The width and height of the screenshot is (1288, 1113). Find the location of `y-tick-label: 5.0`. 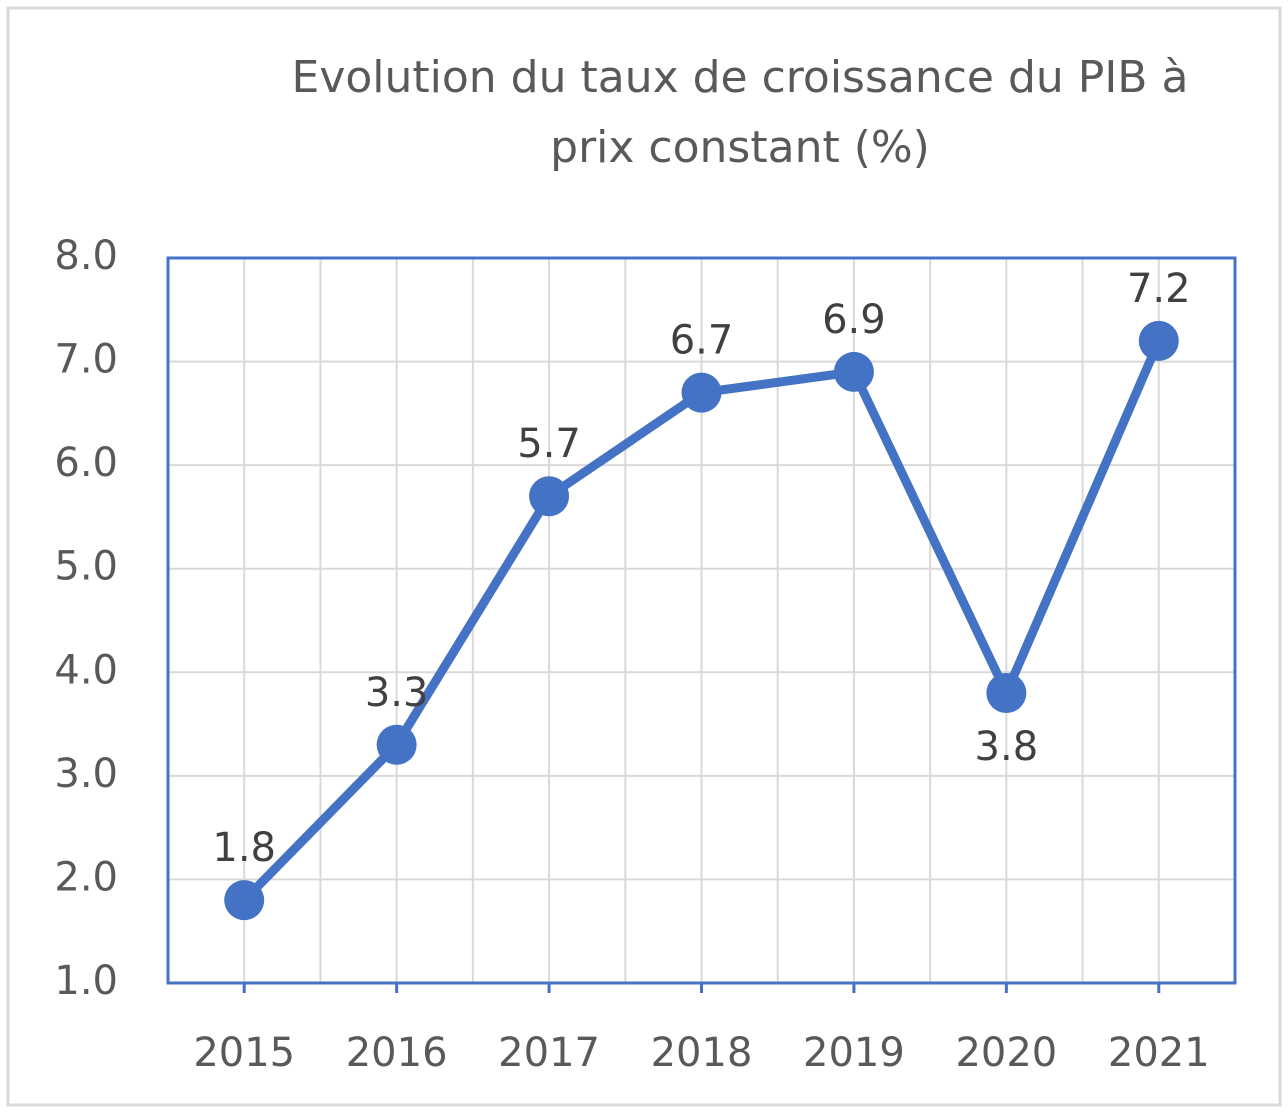

y-tick-label: 5.0 is located at coordinates (86, 567).